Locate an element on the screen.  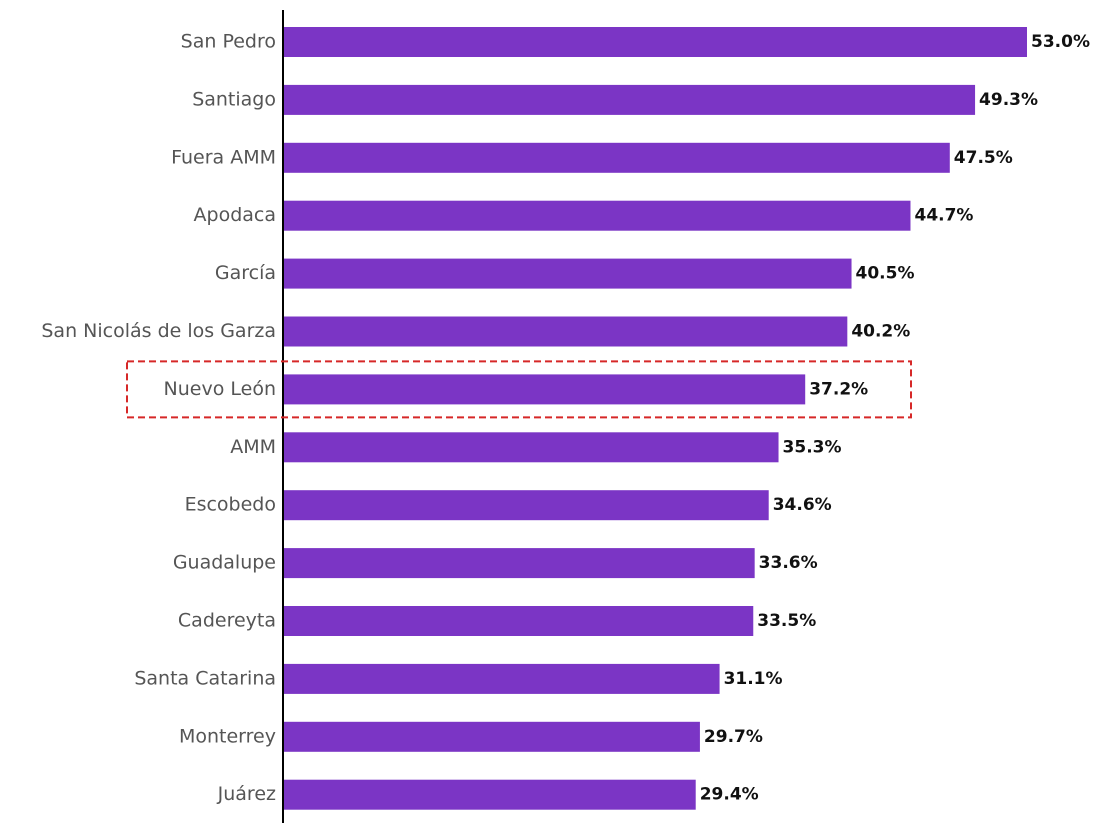
value-label: 44.7% is located at coordinates (943, 216).